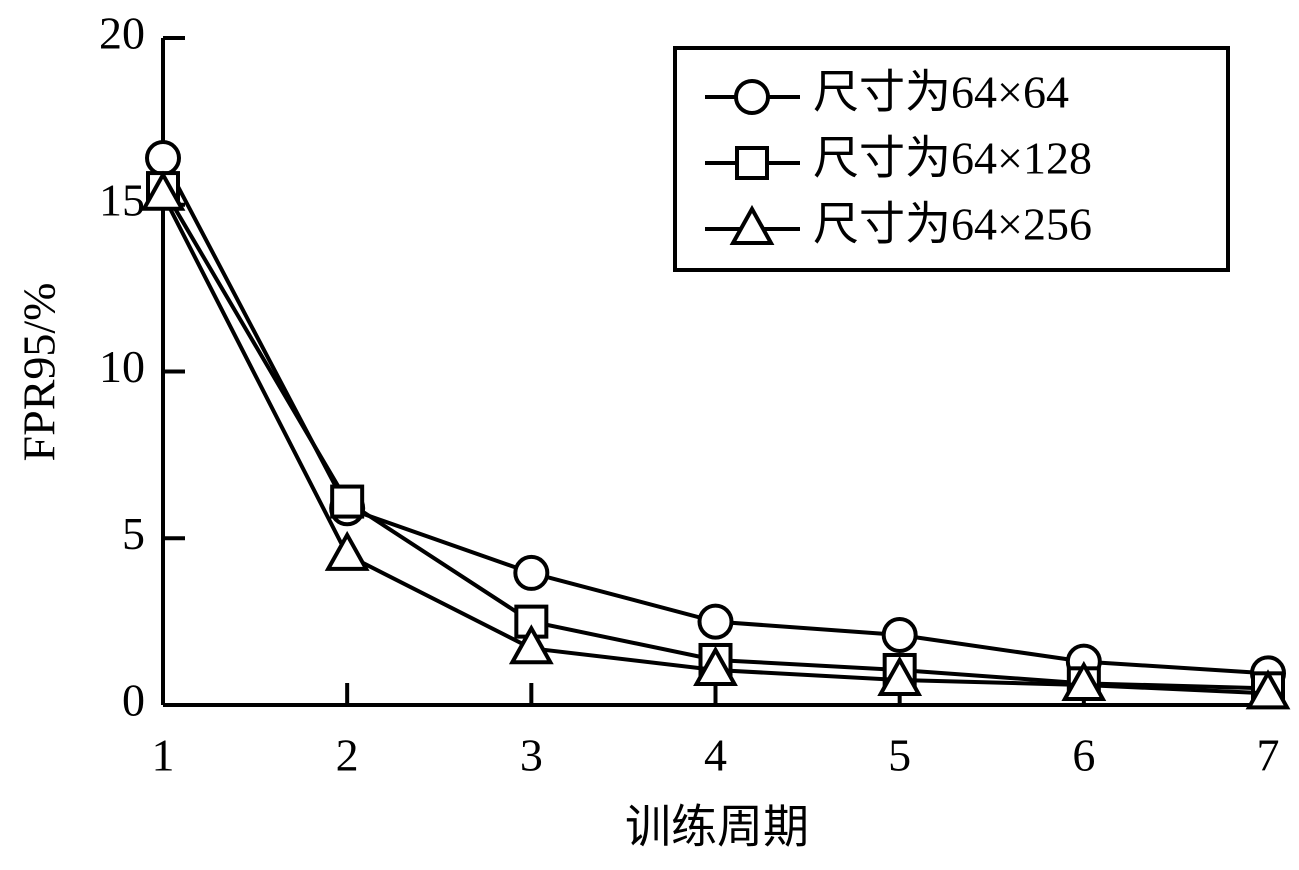 The height and width of the screenshot is (870, 1299). Describe the element at coordinates (347, 755) in the screenshot. I see `x-tick-label: 2` at that location.